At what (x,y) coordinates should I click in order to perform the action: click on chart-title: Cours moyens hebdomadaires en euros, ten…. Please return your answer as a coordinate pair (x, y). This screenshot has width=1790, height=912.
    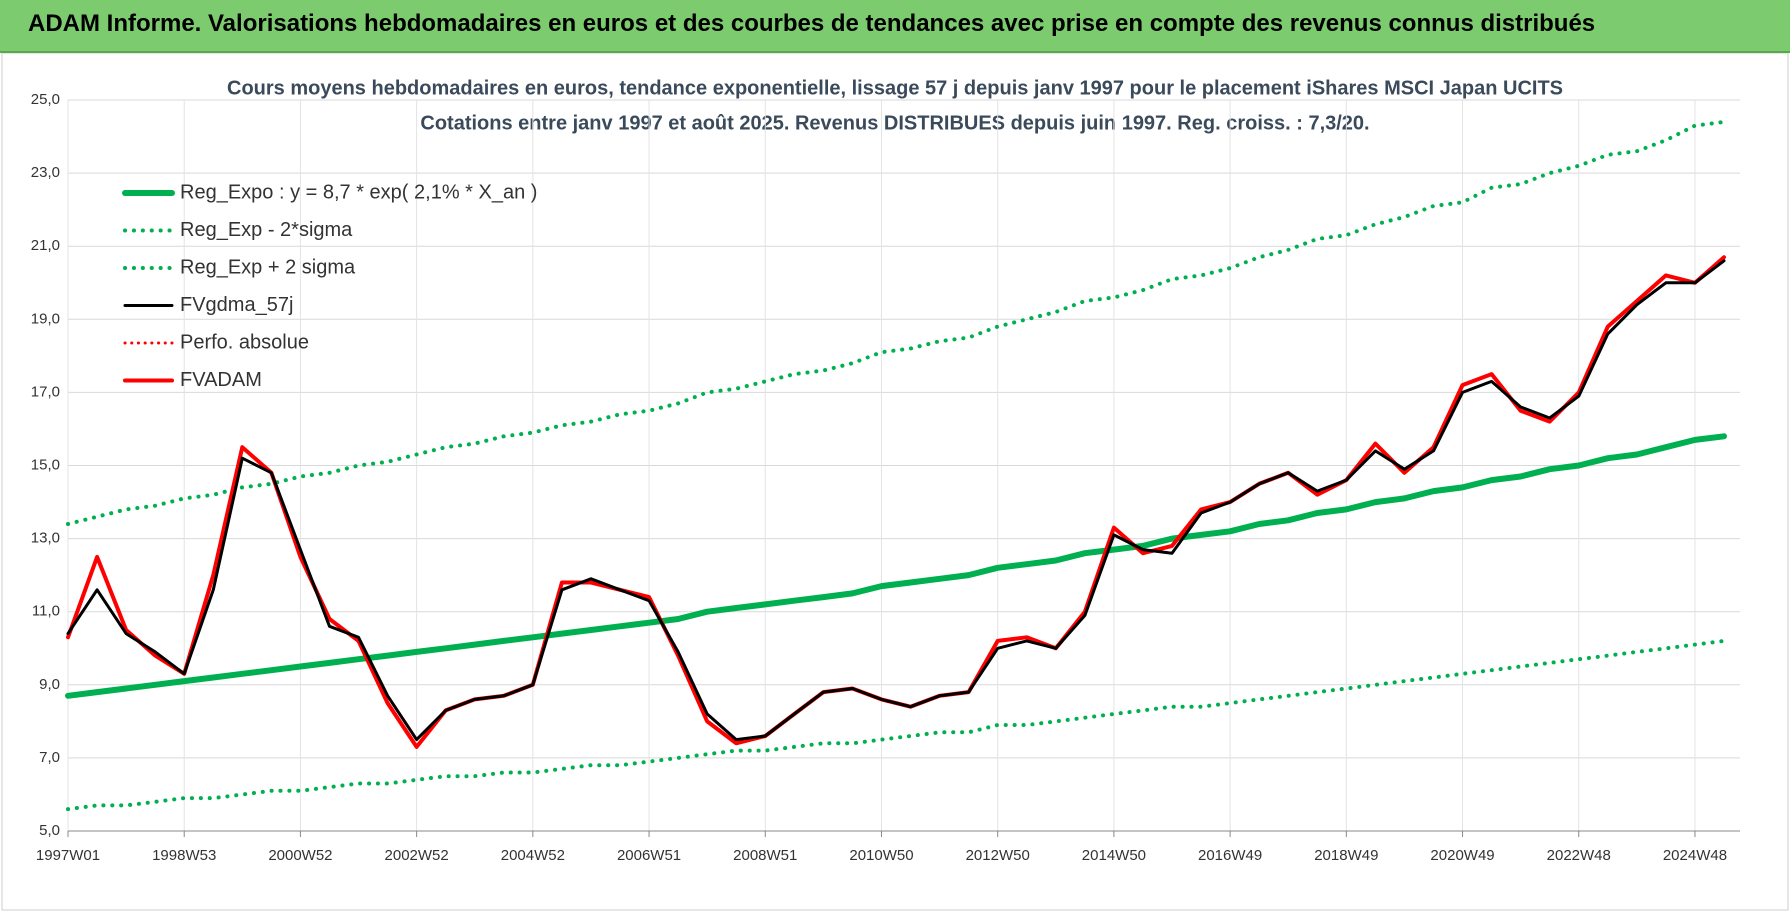
    Looking at the image, I should click on (895, 88).